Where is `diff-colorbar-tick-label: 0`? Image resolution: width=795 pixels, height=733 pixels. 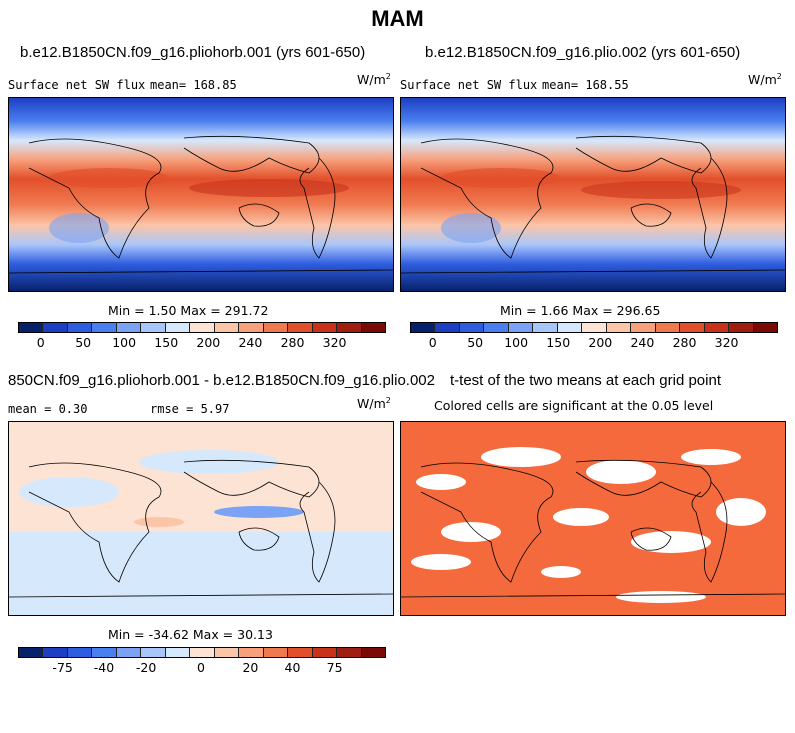
diff-colorbar-tick-label: 0 is located at coordinates (201, 667).